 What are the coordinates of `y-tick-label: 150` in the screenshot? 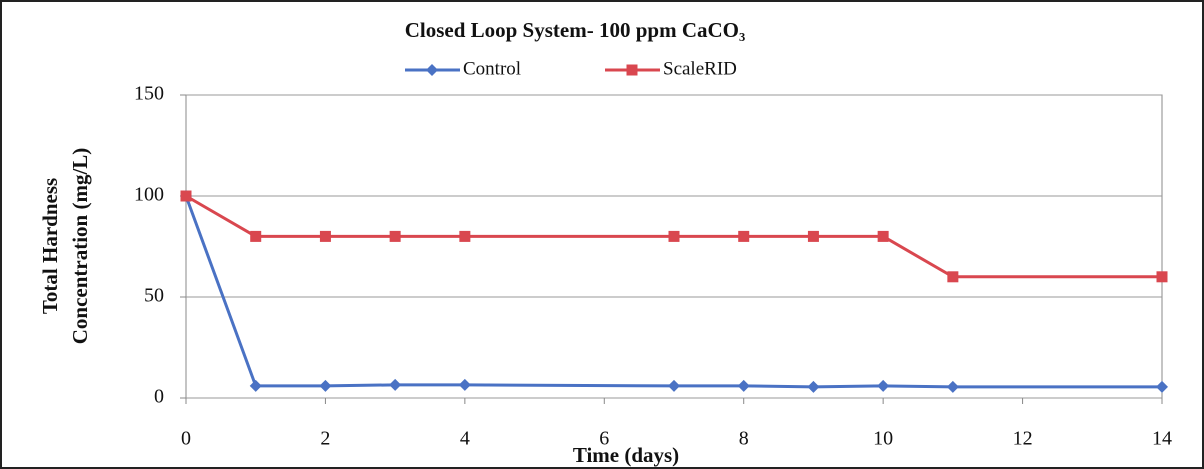 It's located at (149, 94).